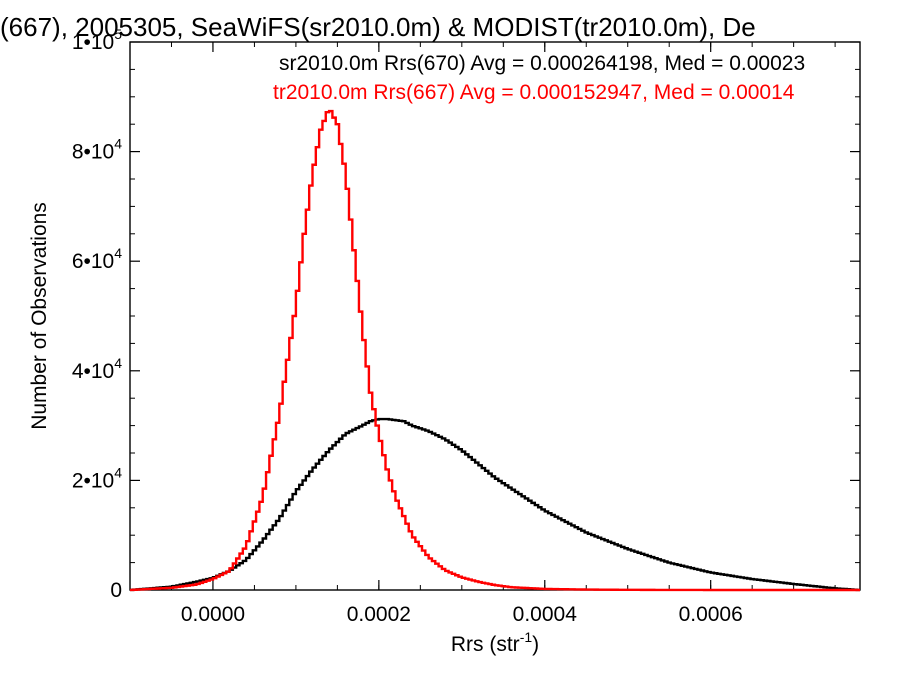 The height and width of the screenshot is (675, 900). I want to click on y-tick-label: 2•104, so click(97, 478).